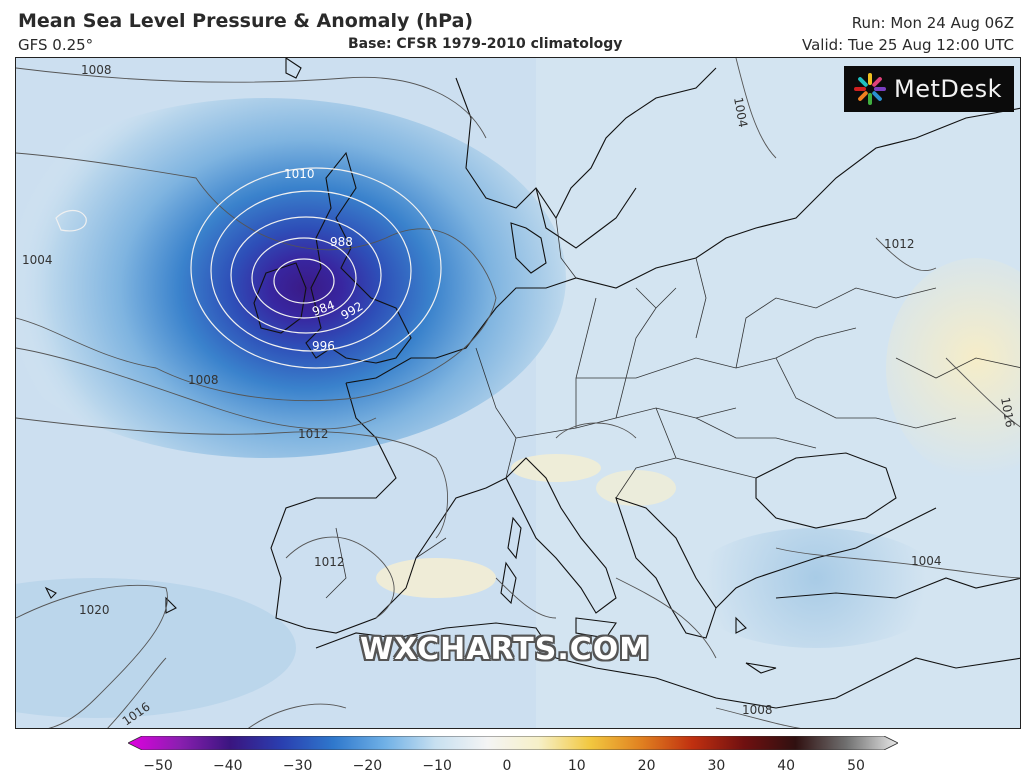 The height and width of the screenshot is (780, 1024). Describe the element at coordinates (299, 174) in the screenshot. I see `isobar-label: 1010` at that location.